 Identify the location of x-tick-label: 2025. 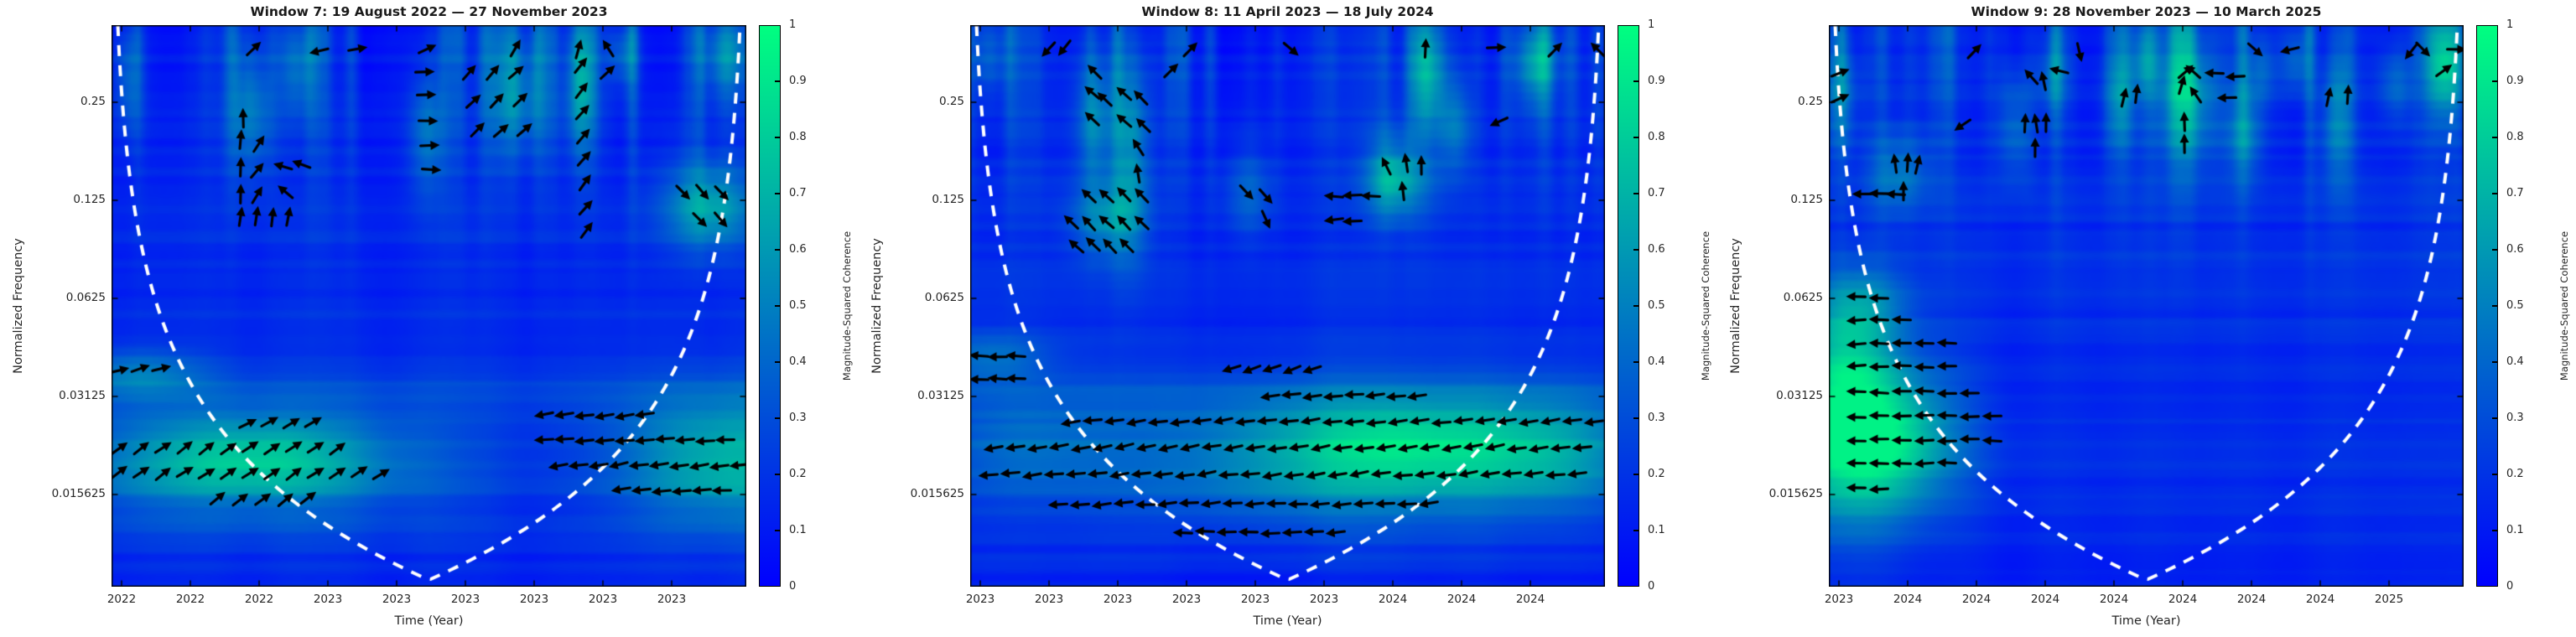
(2389, 599).